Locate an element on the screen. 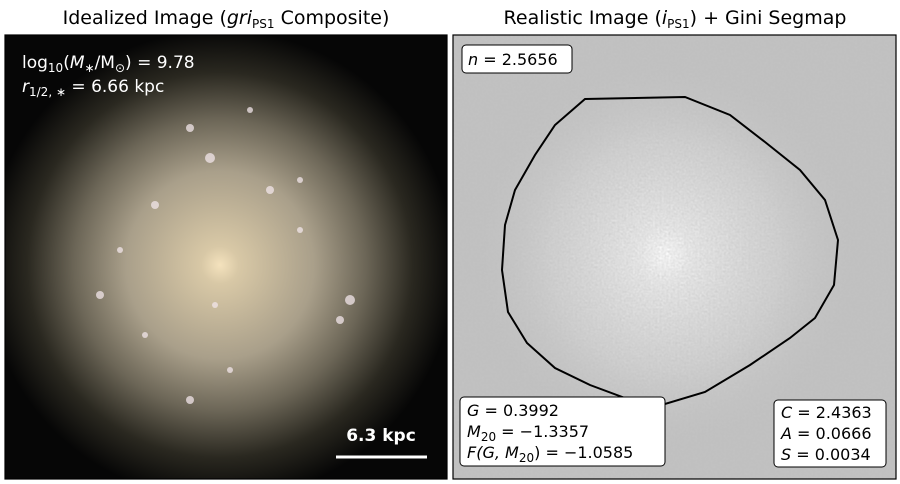 Image resolution: width=900 pixels, height=484 pixels. value: 2.5656 is located at coordinates (530, 59).